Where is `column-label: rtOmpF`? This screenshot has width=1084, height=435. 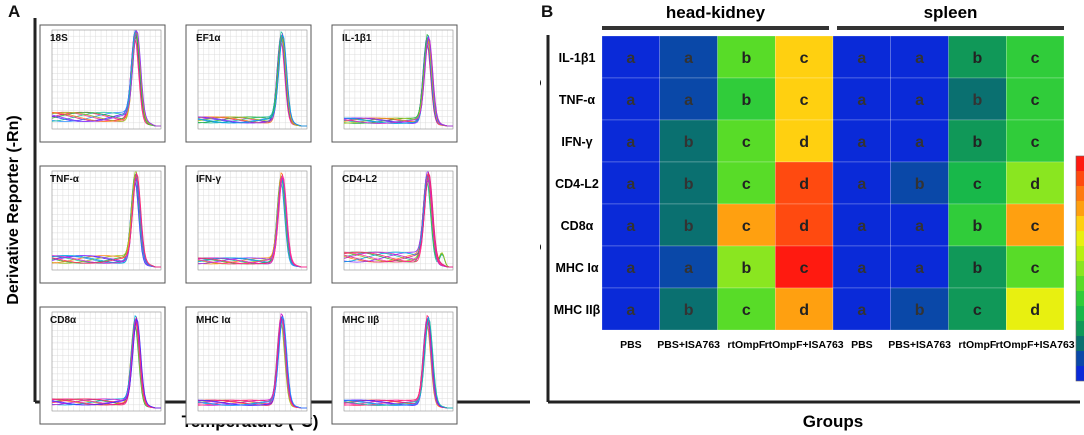 column-label: rtOmpF is located at coordinates (977, 345).